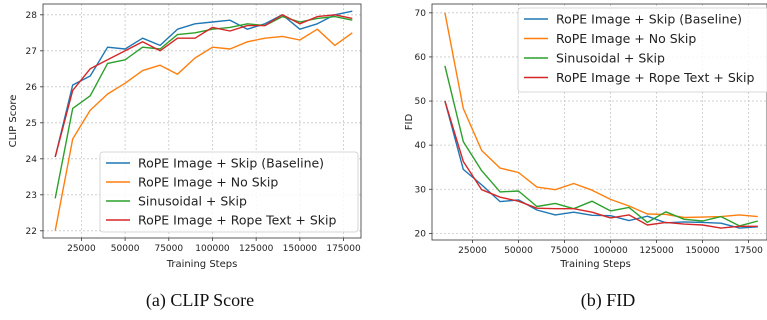 This screenshot has height=320, width=767. Describe the element at coordinates (518, 251) in the screenshot. I see `fid-xtick-label-1: 50000` at that location.